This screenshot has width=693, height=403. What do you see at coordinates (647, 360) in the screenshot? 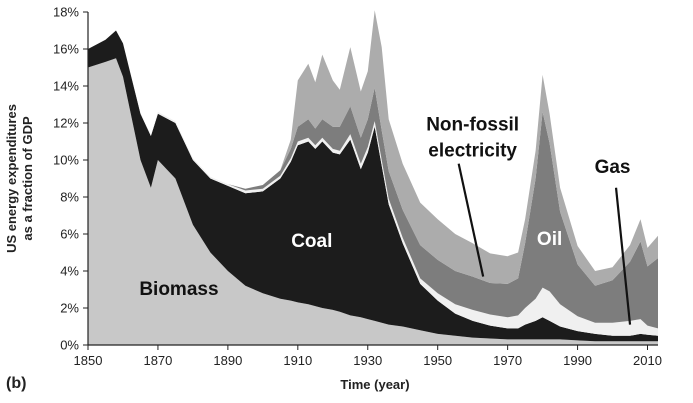
I see `x-tick-label: 2010` at bounding box center [647, 360].